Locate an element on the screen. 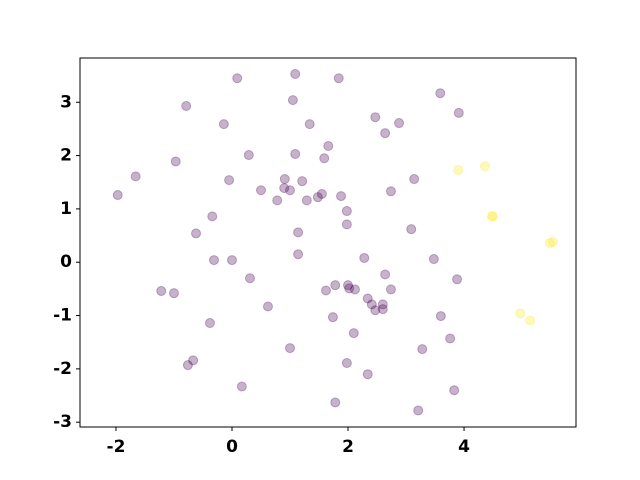 Image resolution: width=640 pixels, height=480 pixels. y-tick-label: 3 is located at coordinates (66, 102).